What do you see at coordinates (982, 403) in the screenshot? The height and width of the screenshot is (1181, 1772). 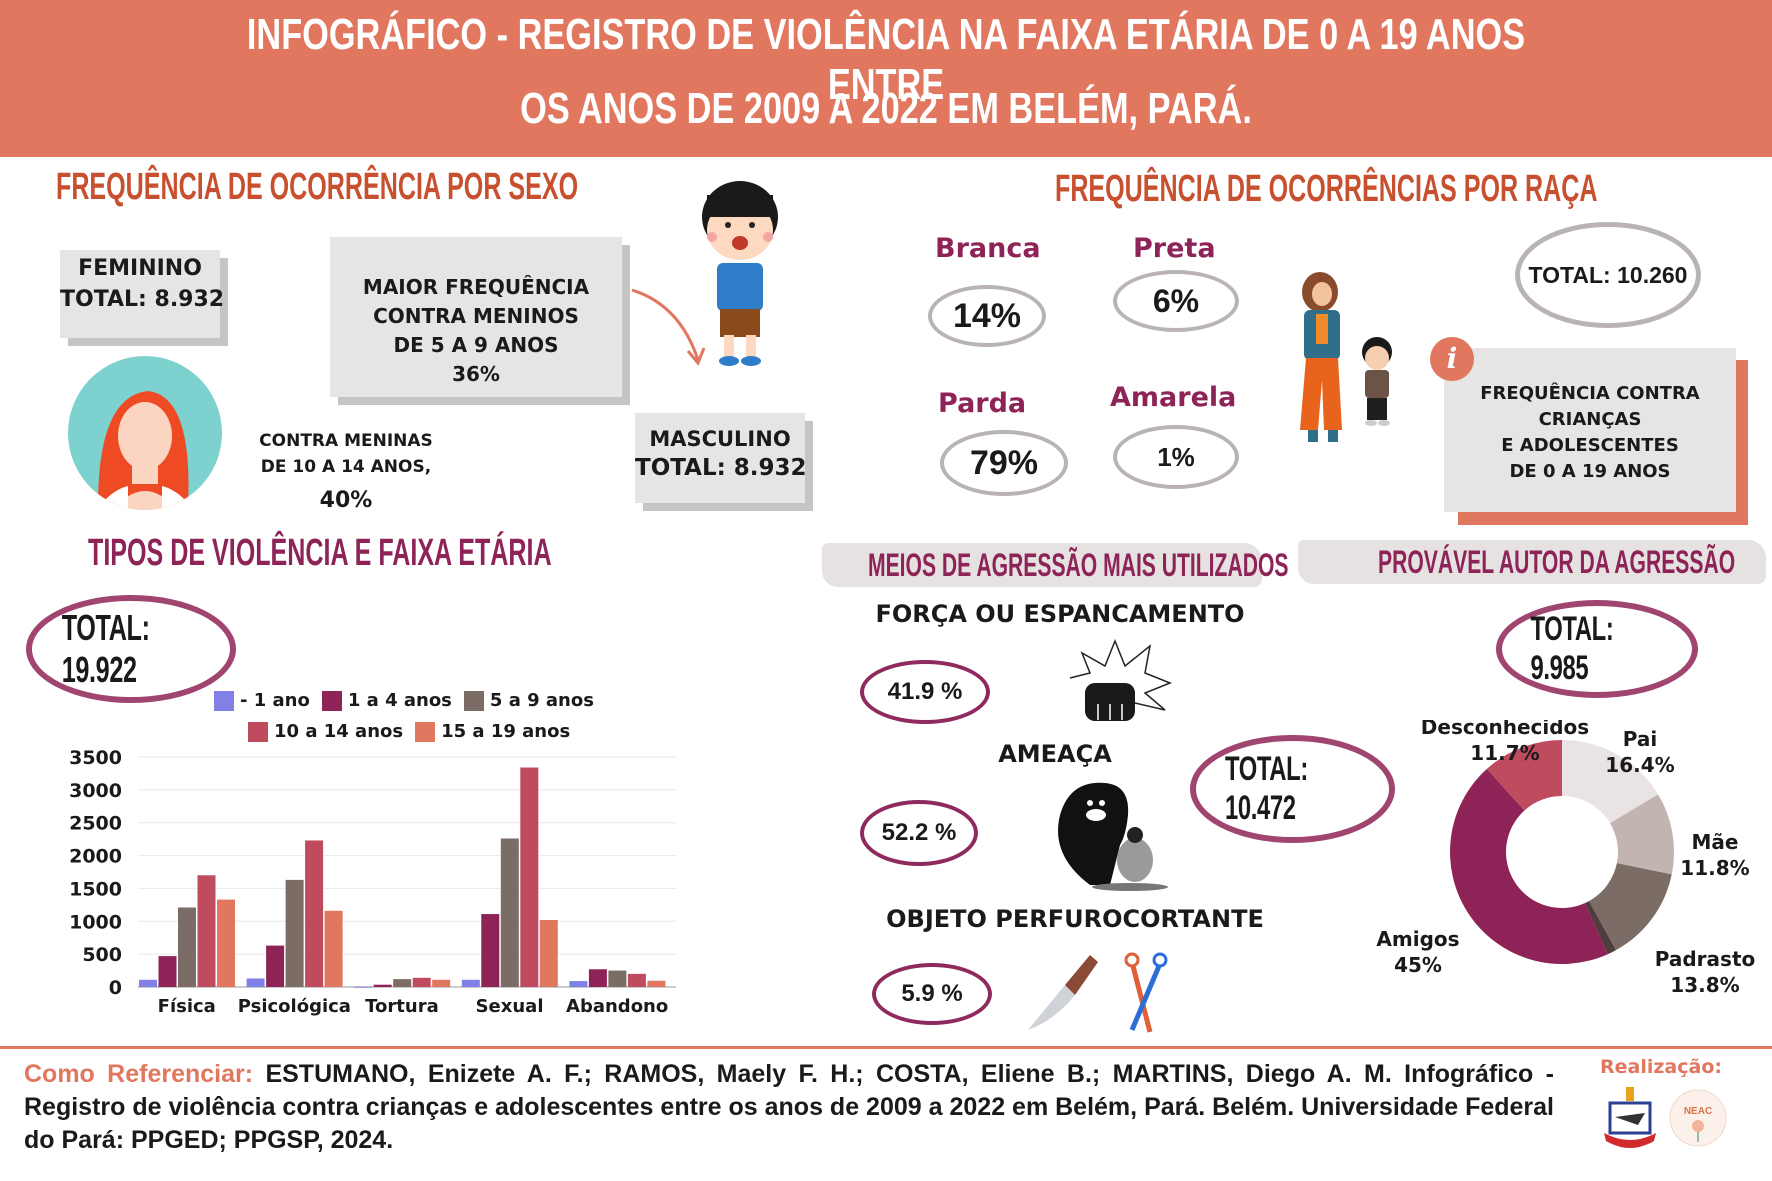 I see `race-label-parda: Parda` at bounding box center [982, 403].